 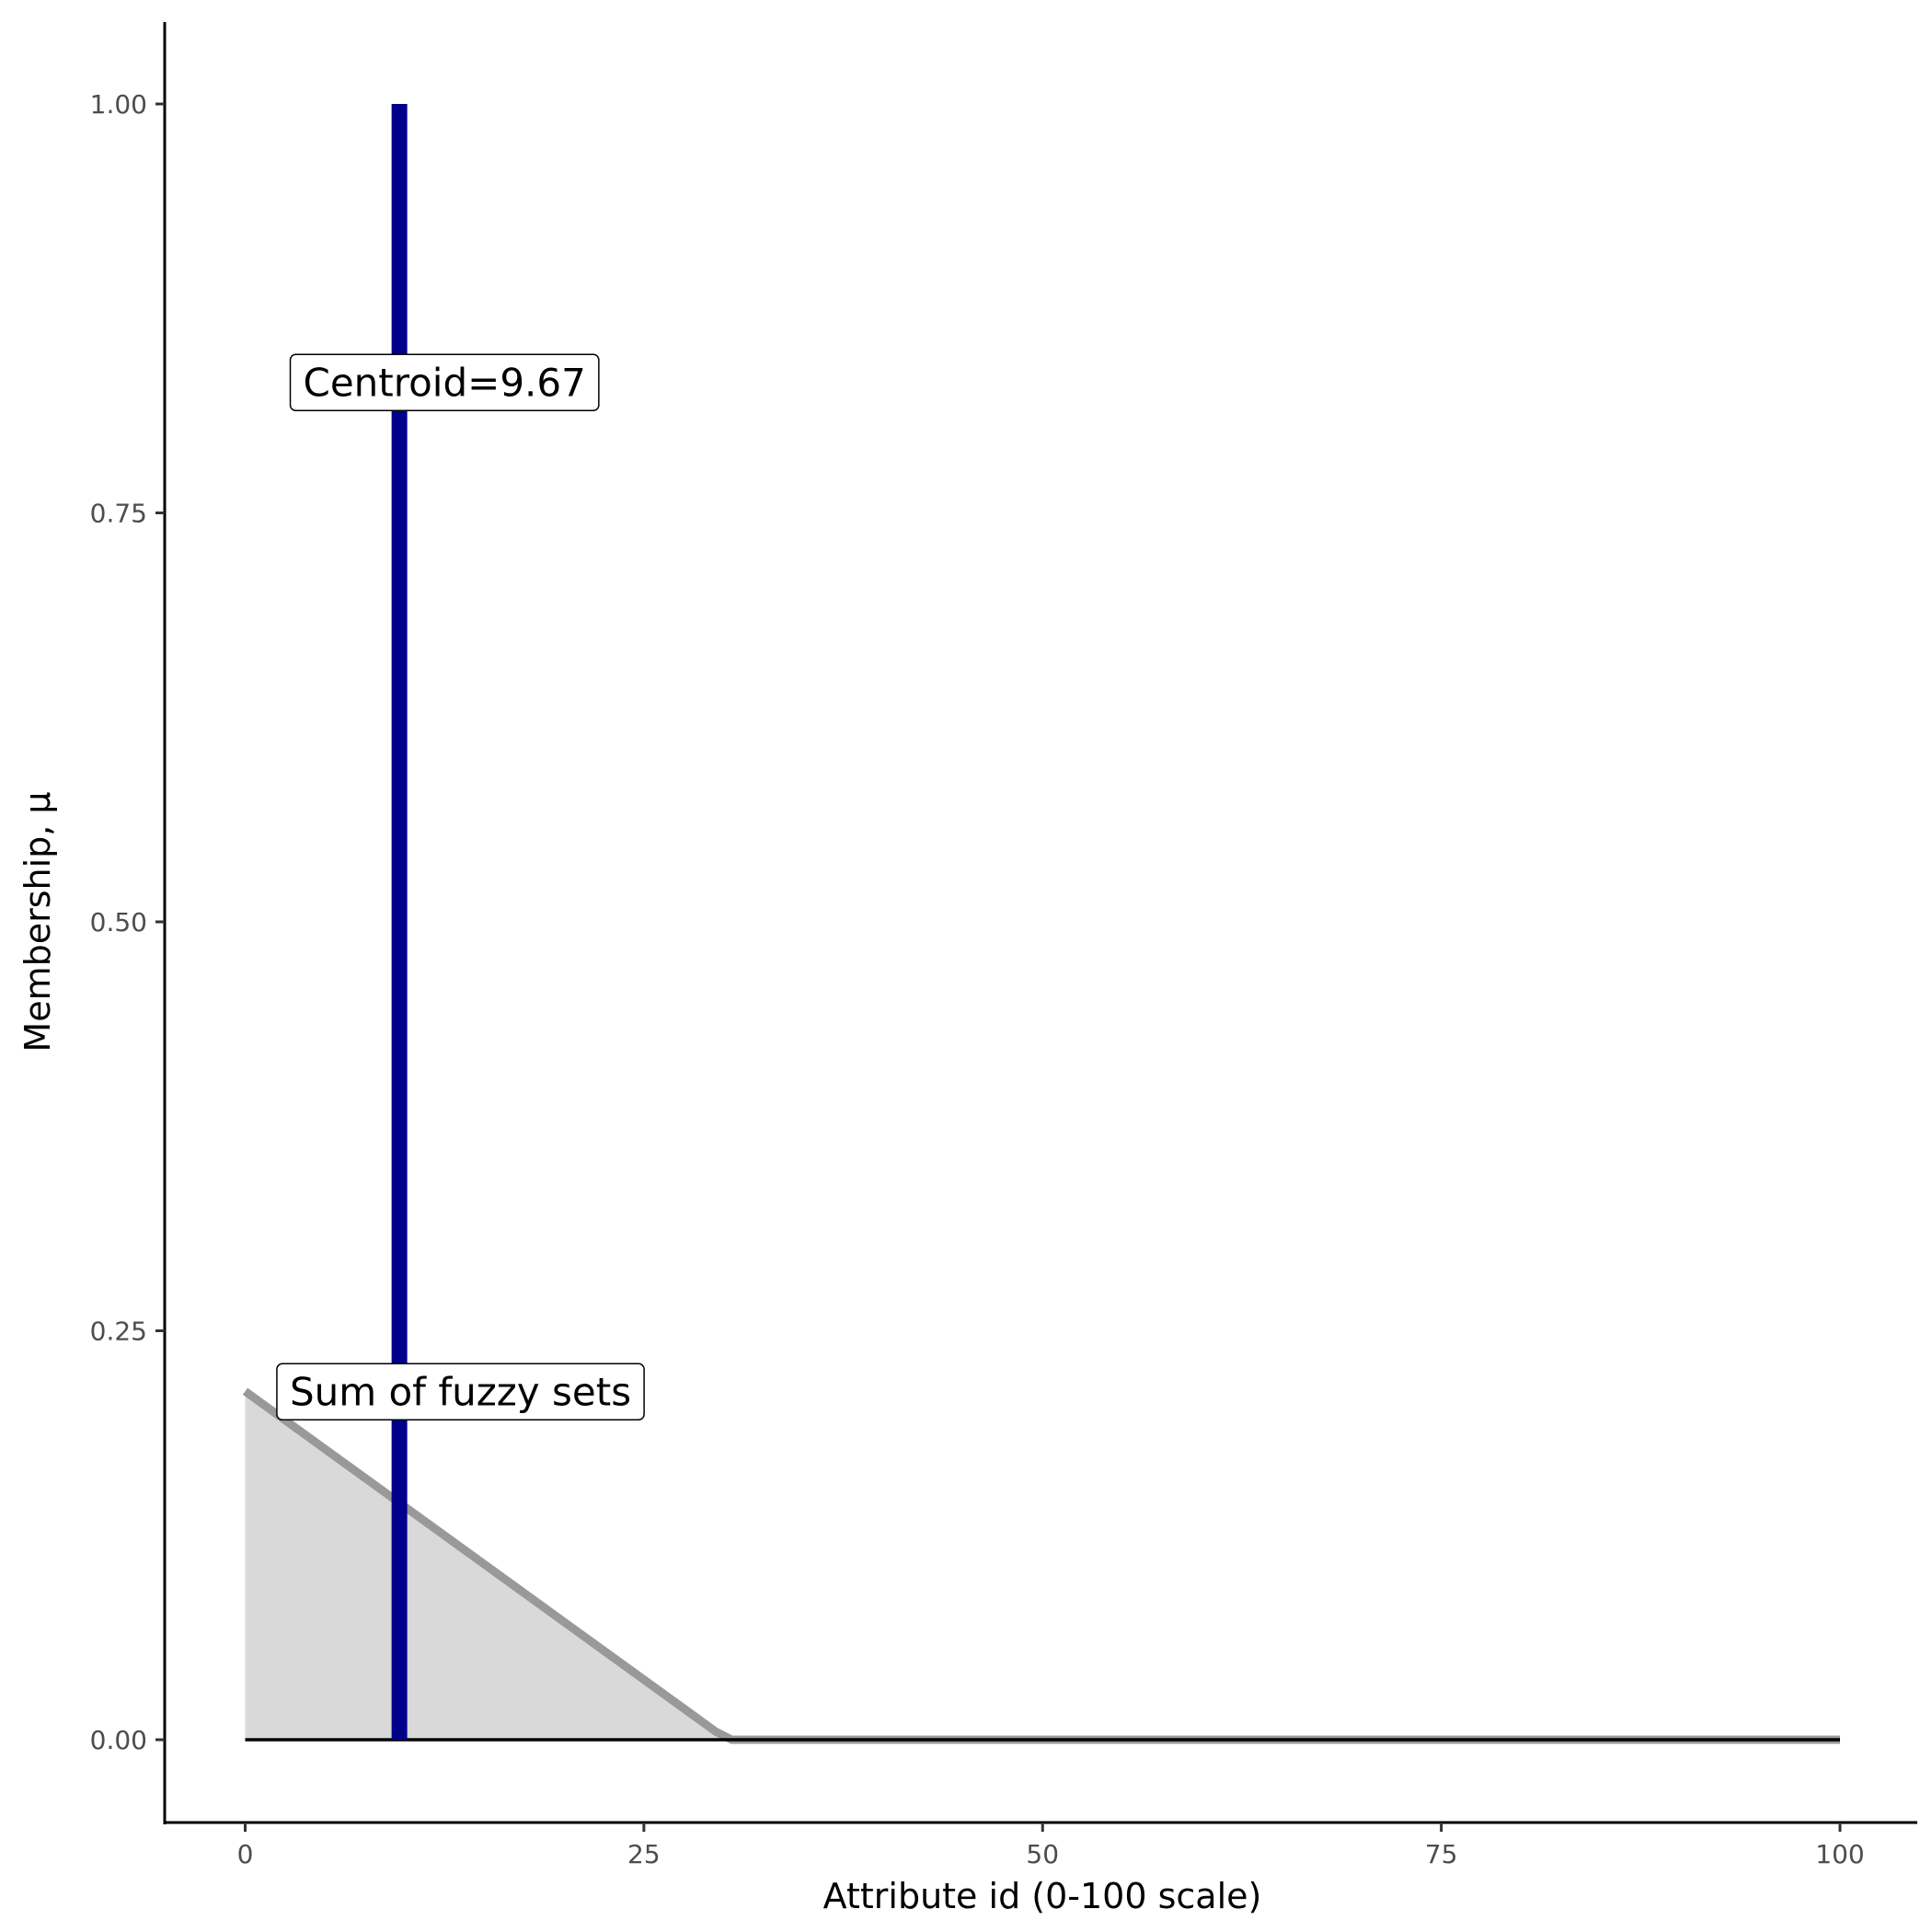 I want to click on label-text: Sum of fuzzy sets, so click(x=460, y=1391).